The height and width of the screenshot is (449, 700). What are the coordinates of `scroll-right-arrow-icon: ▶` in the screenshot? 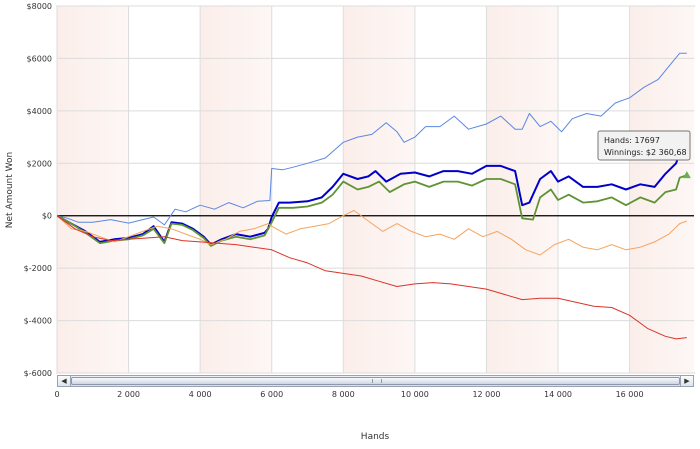 It's located at (686, 381).